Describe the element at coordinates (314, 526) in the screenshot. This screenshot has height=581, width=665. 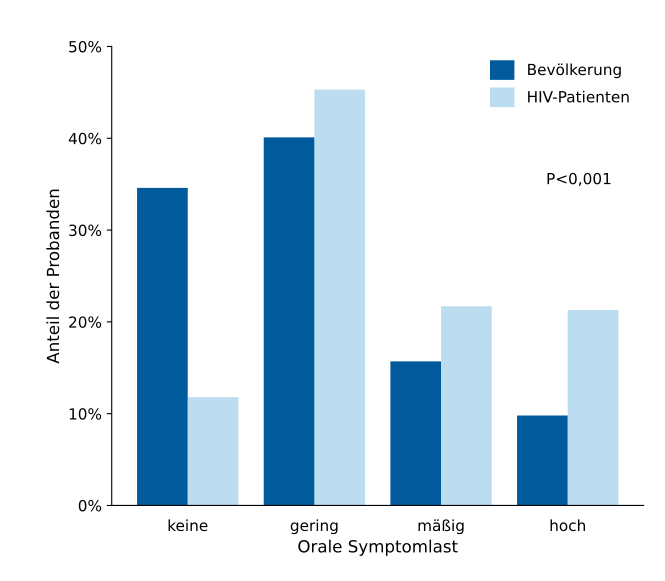
I see `x-tick-label: gering` at that location.